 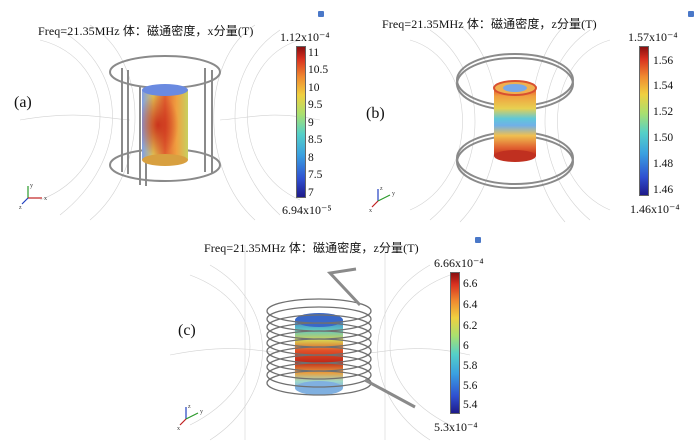 What do you see at coordinates (165, 125) in the screenshot?
I see `cylinder-a` at bounding box center [165, 125].